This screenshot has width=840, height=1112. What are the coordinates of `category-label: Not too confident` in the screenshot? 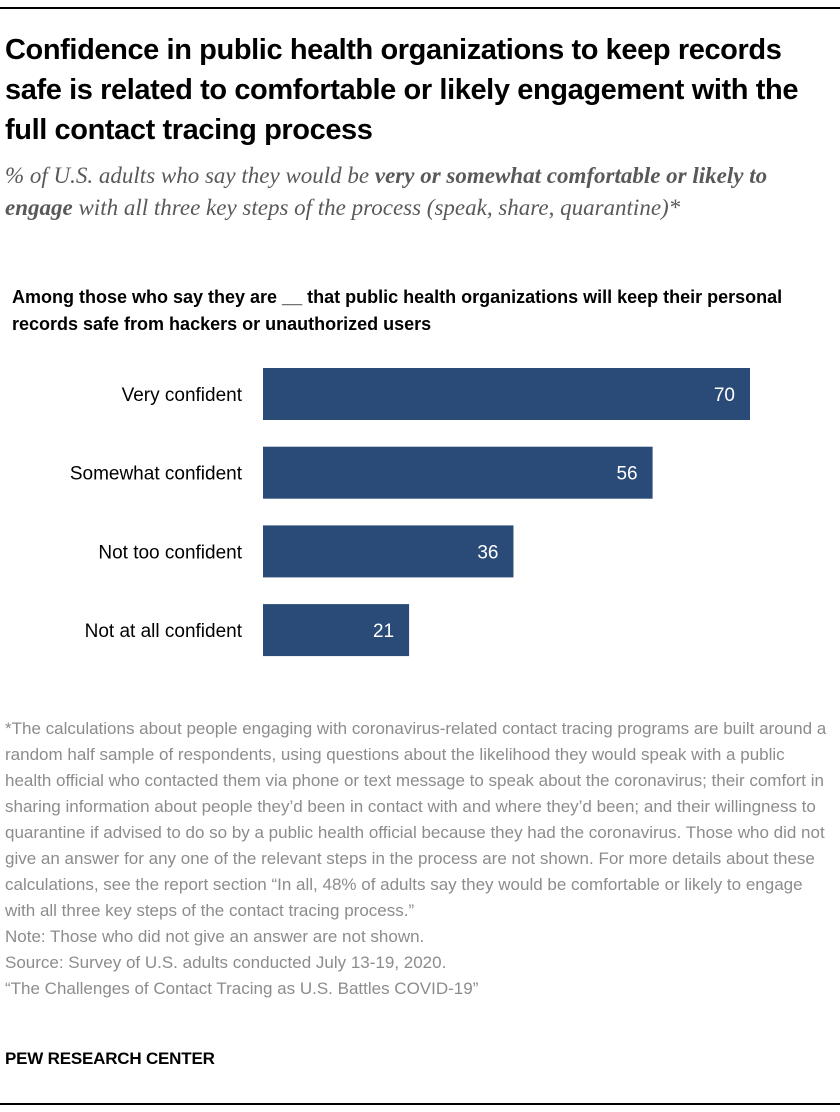 It's located at (170, 552).